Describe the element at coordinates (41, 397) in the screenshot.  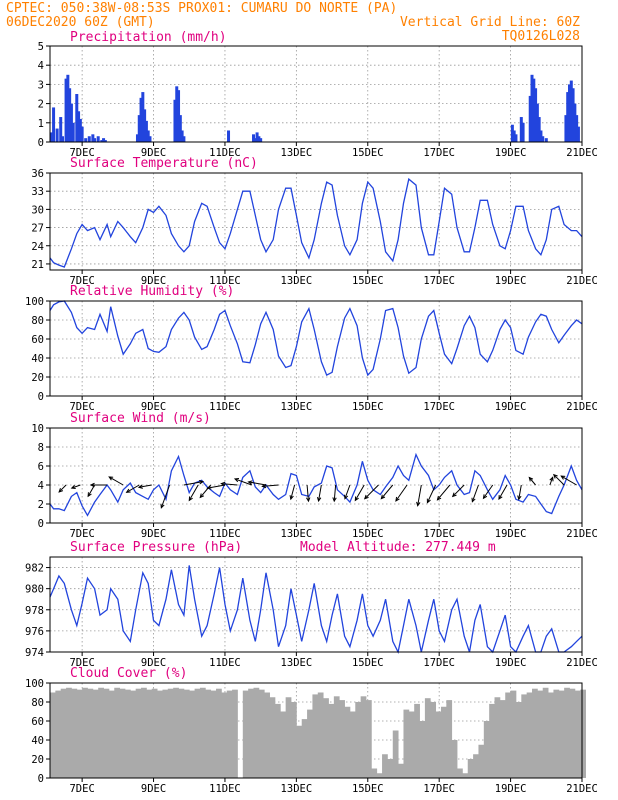
I see `rh-ytick-label: 0` at that location.